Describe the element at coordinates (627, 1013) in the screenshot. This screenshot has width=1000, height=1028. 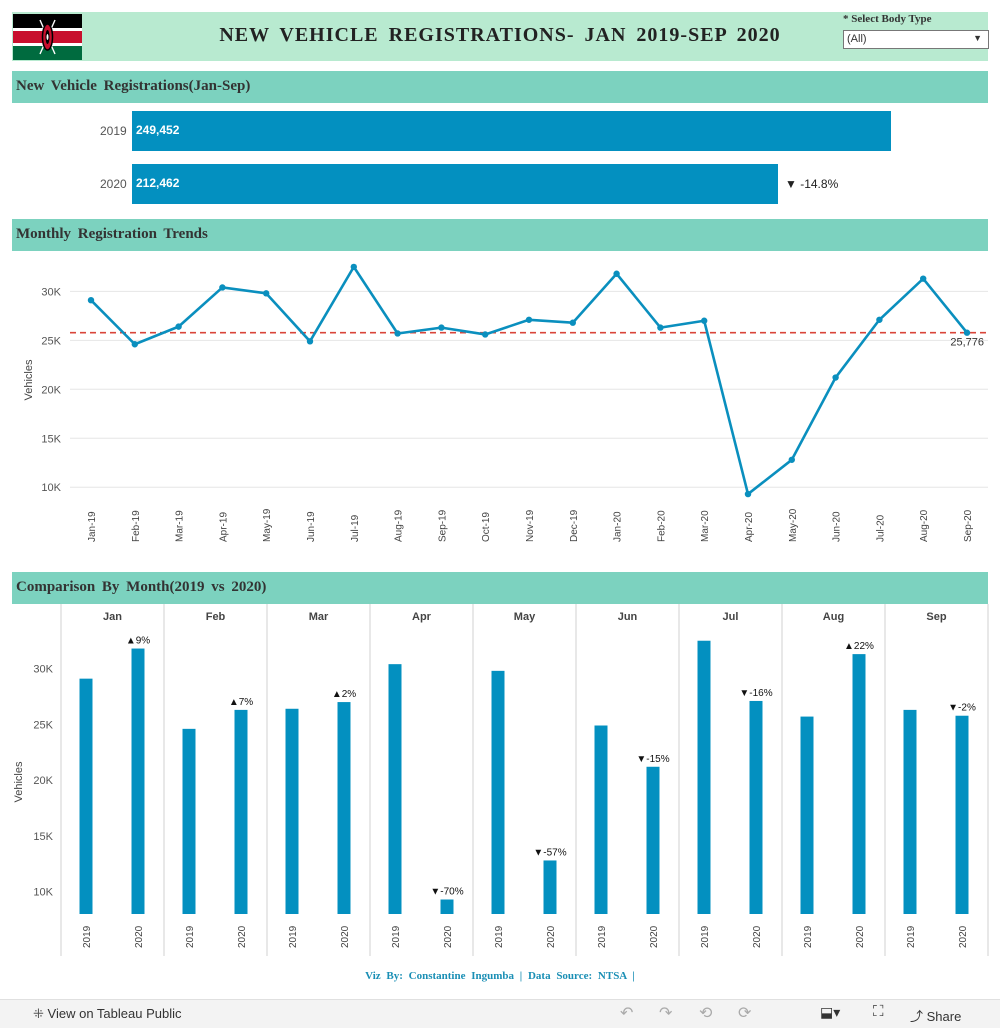
I see `undo-icon: ↶` at that location.